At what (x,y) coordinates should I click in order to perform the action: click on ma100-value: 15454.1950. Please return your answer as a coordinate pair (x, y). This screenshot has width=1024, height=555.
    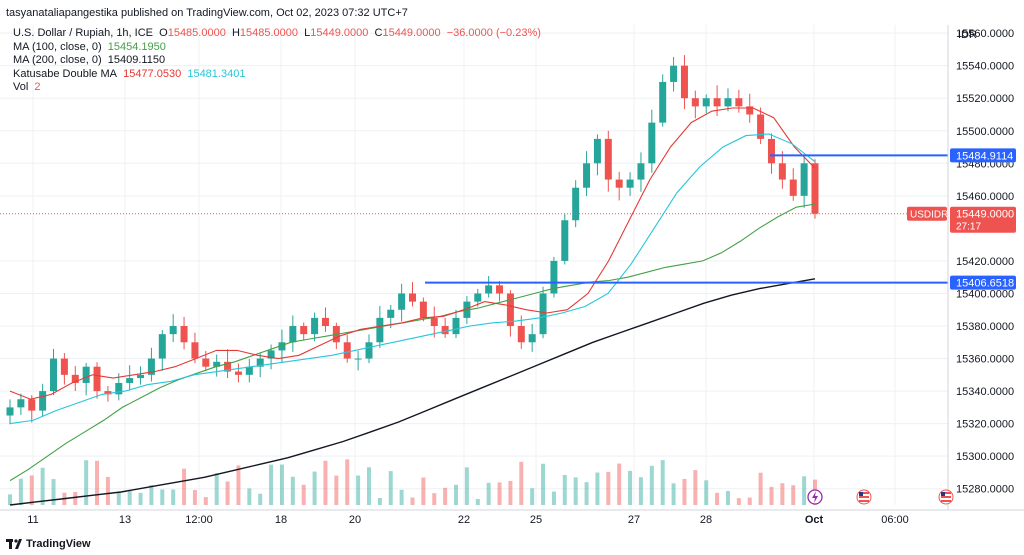
    Looking at the image, I should click on (136, 46).